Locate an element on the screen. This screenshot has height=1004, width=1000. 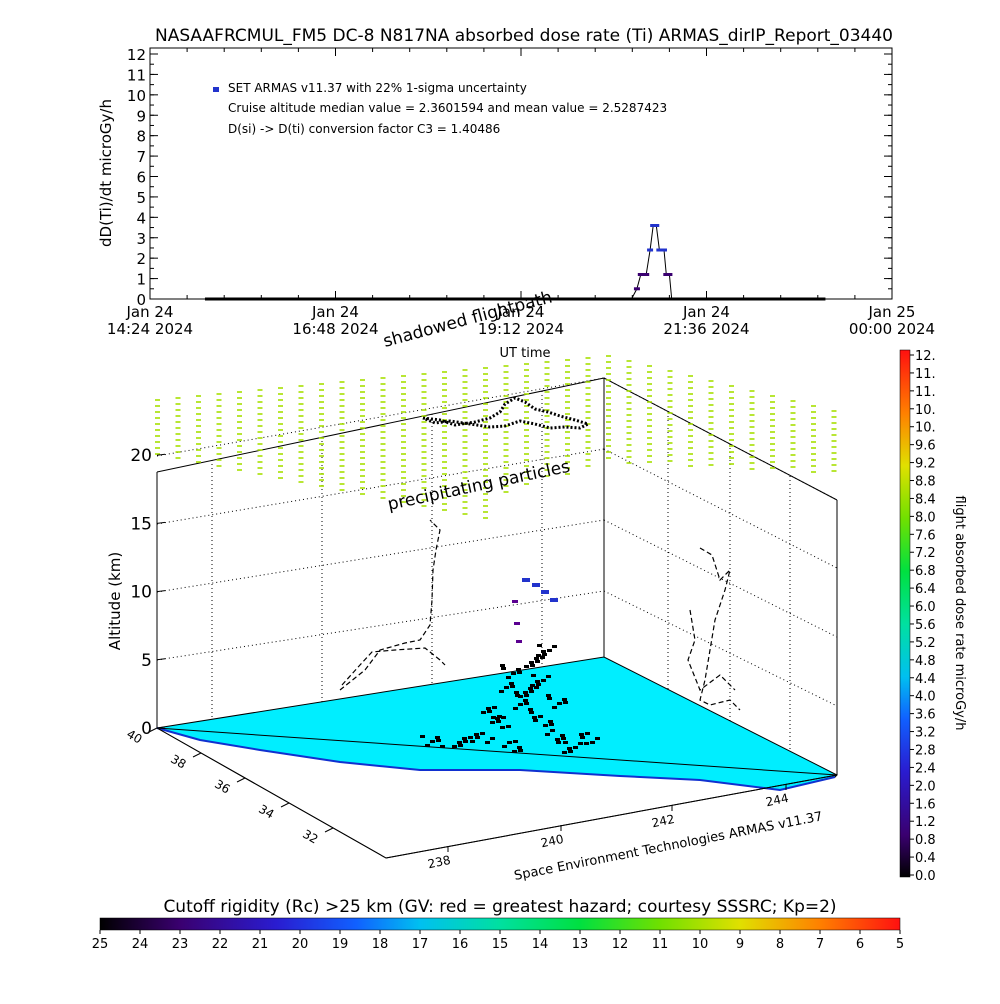
y-tick-label: 11 is located at coordinates (136, 75).